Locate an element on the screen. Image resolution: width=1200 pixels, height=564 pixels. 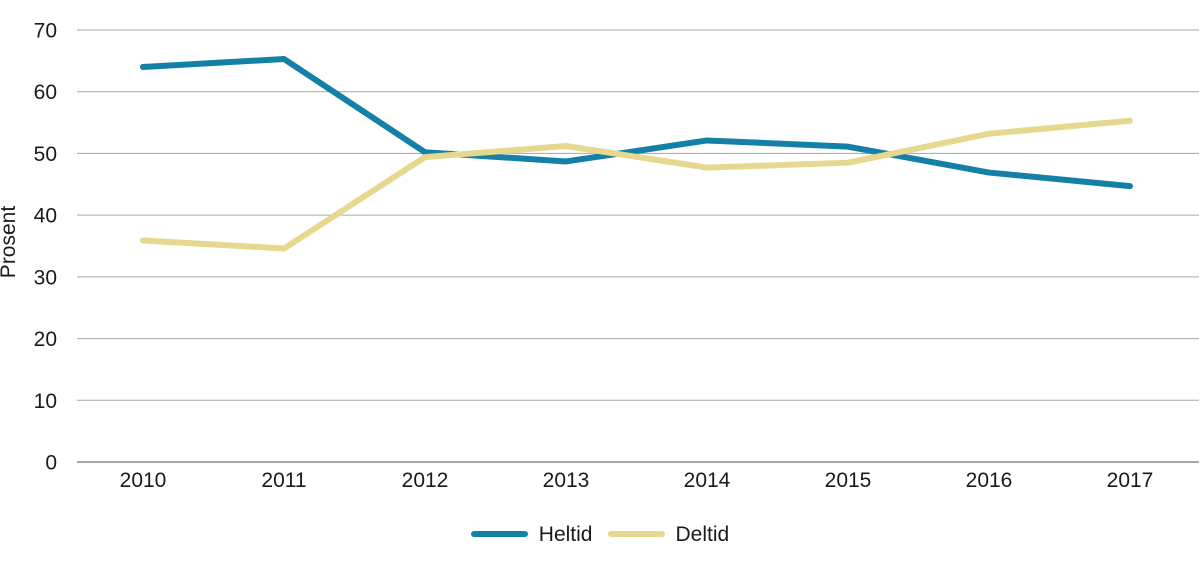
chart-legend: Heltid Deltid is located at coordinates (600, 534).